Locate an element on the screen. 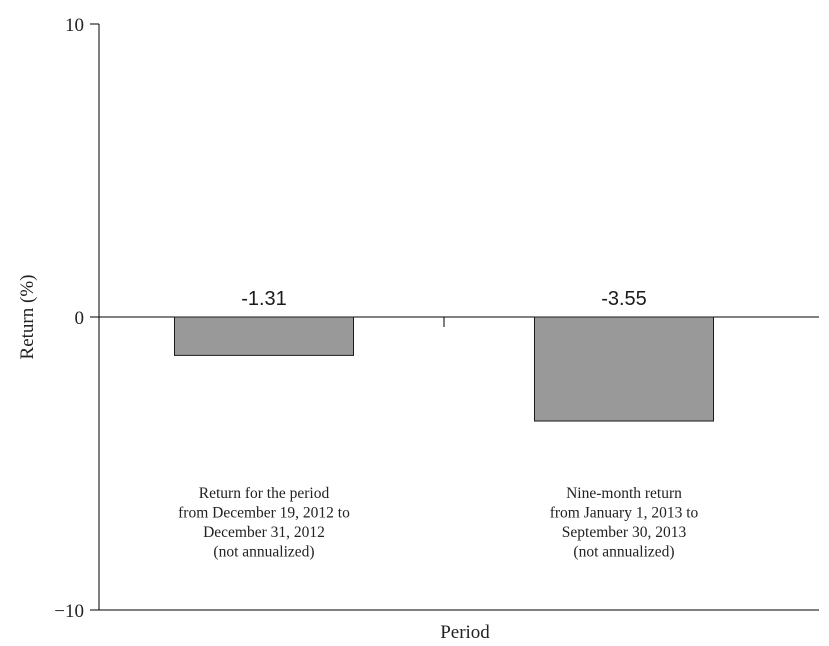  x-axis-title: Period is located at coordinates (465, 632).